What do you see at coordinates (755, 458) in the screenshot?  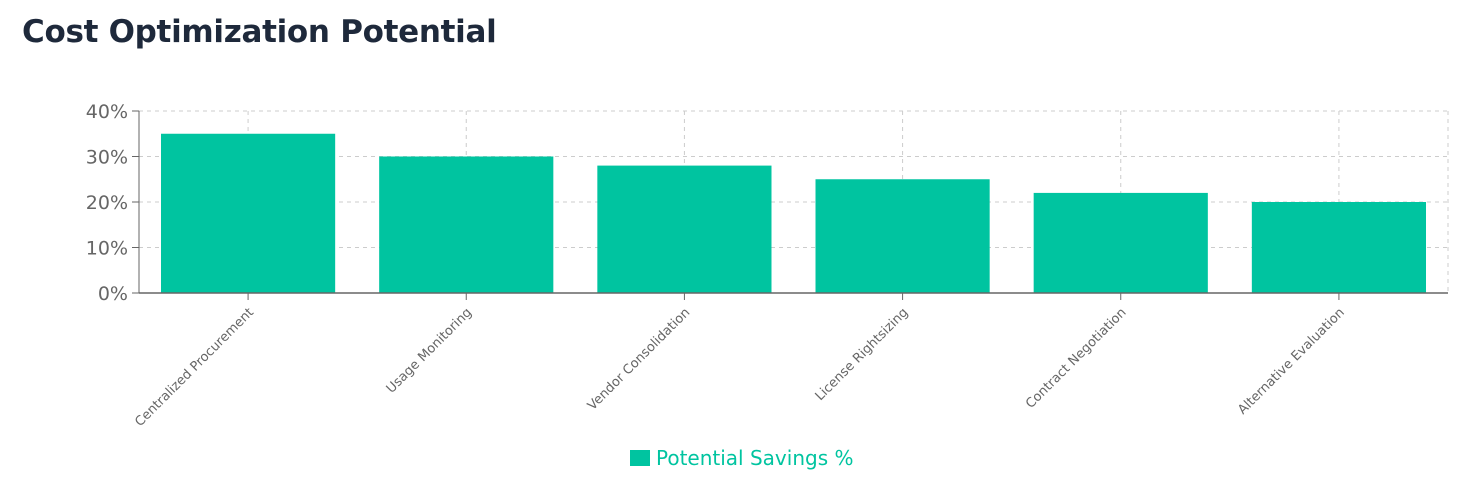 I see `legend-label: Potential Savings %` at bounding box center [755, 458].